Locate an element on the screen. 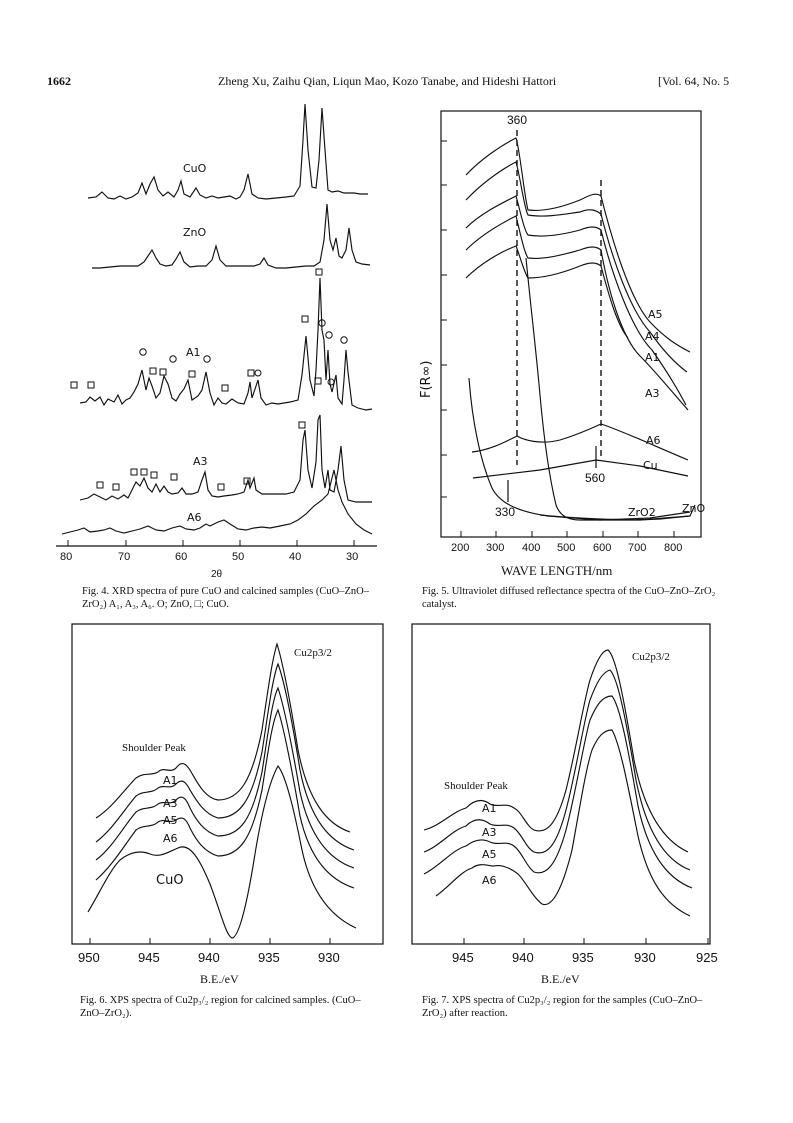 The image size is (793, 1123). fig5-trace-a1 is located at coordinates (576, 300).